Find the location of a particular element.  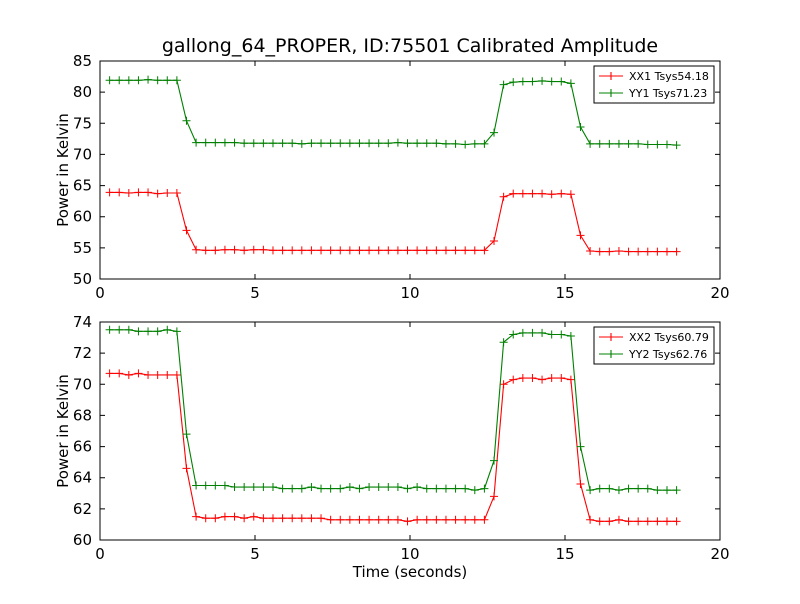

x-axis-label: Time (seconds) is located at coordinates (410, 572).